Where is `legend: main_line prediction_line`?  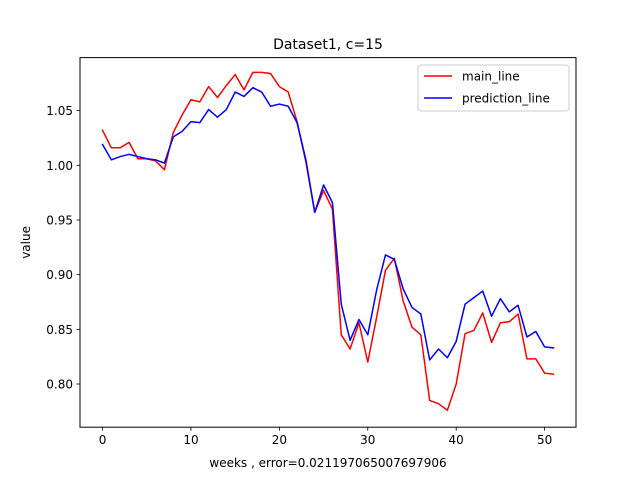
legend: main_line prediction_line is located at coordinates (493, 88).